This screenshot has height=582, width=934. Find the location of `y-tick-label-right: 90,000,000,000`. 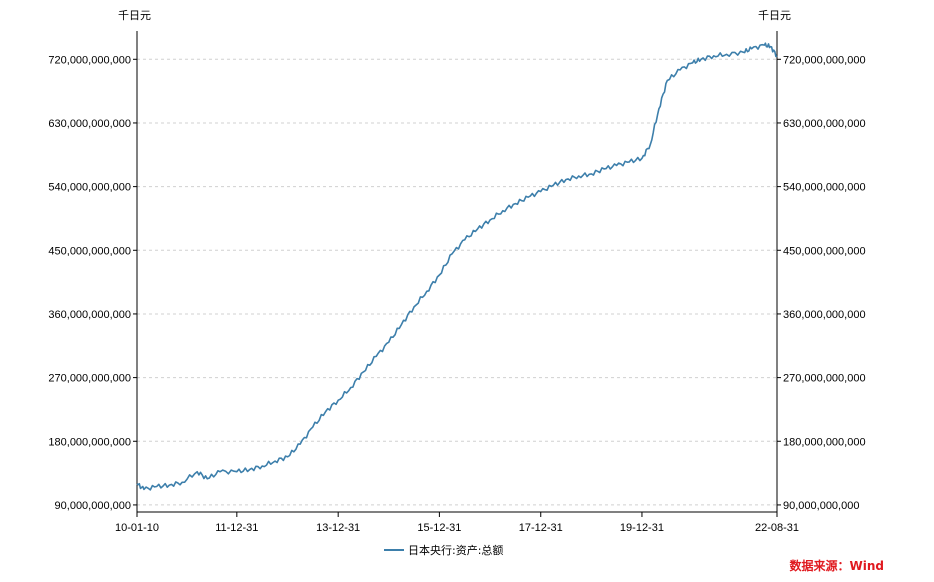

y-tick-label-right: 90,000,000,000 is located at coordinates (821, 506).